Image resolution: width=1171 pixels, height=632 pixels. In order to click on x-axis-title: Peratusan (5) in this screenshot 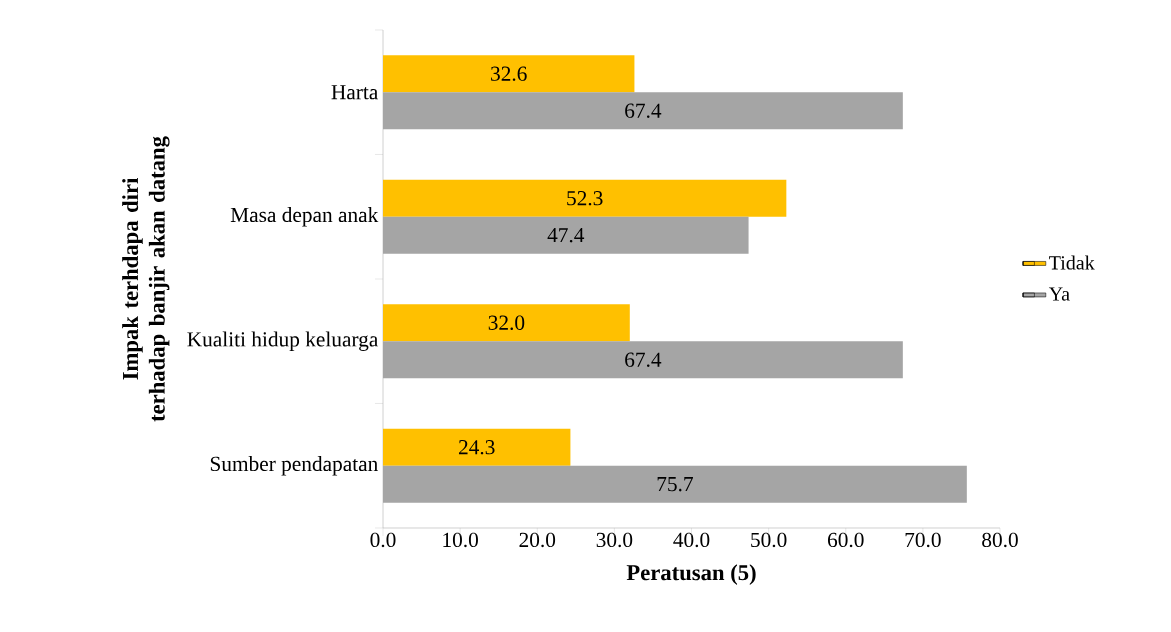, I will do `click(691, 574)`.